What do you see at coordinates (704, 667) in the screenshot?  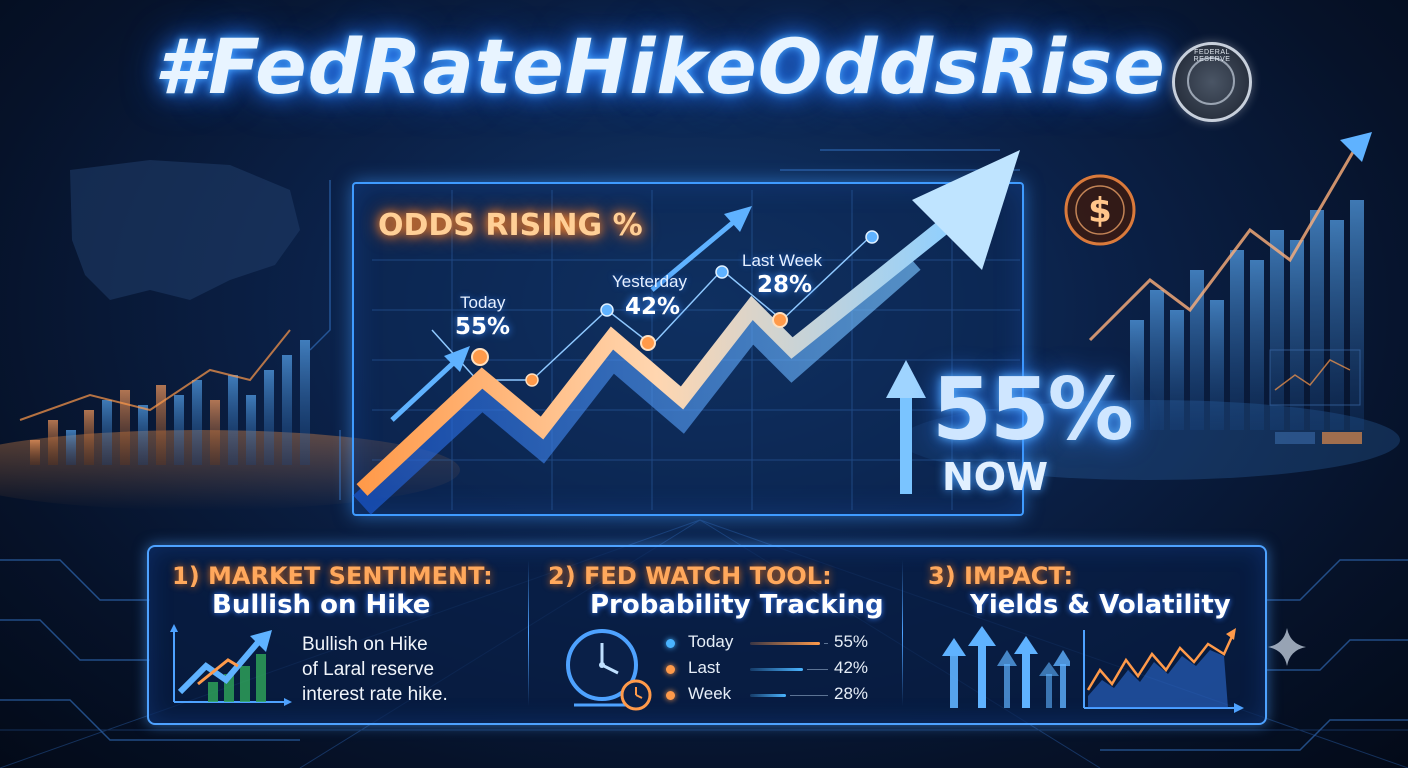 I see `tracker-label: Last` at bounding box center [704, 667].